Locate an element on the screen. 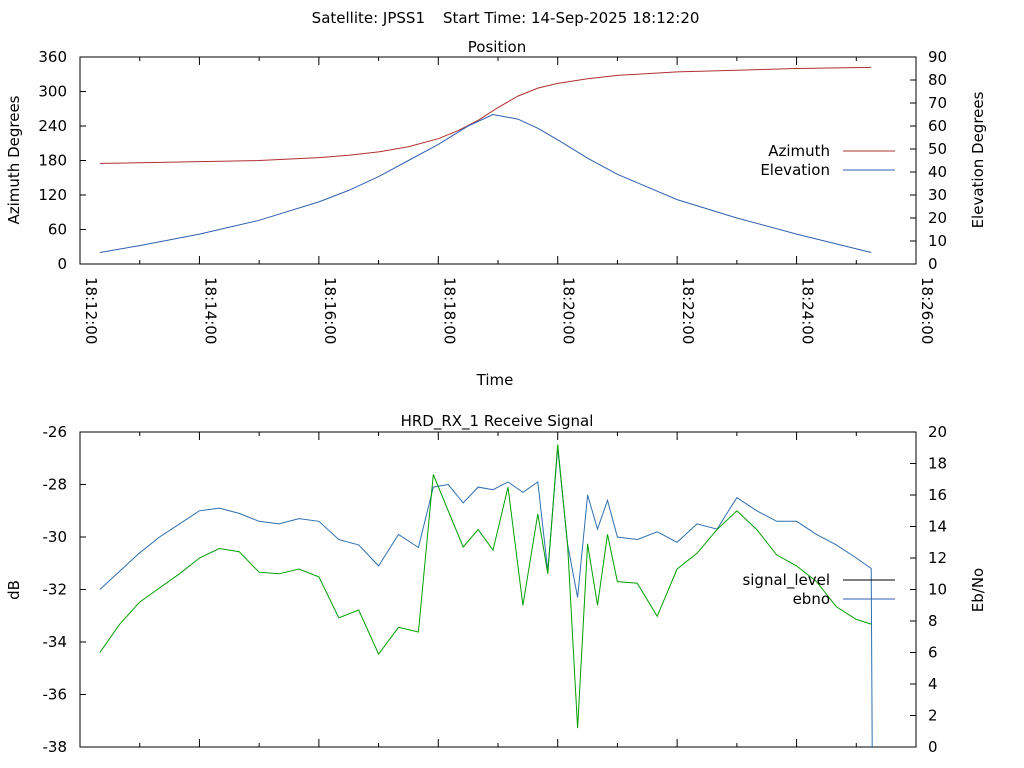  azimuth-axis-label: Azimuth Degrees is located at coordinates (14, 159).